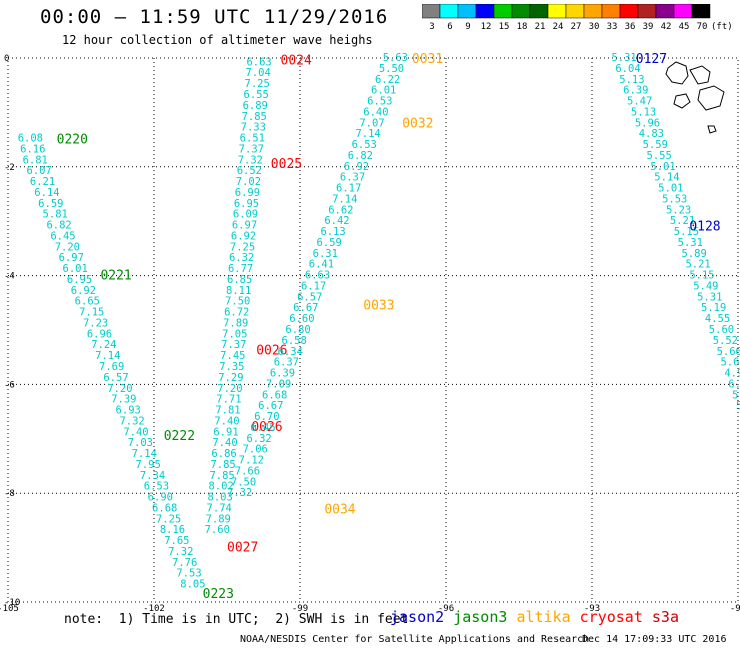 The image size is (740, 650). Describe the element at coordinates (135, 432) in the screenshot. I see `wave-height-value: 7.40` at that location.